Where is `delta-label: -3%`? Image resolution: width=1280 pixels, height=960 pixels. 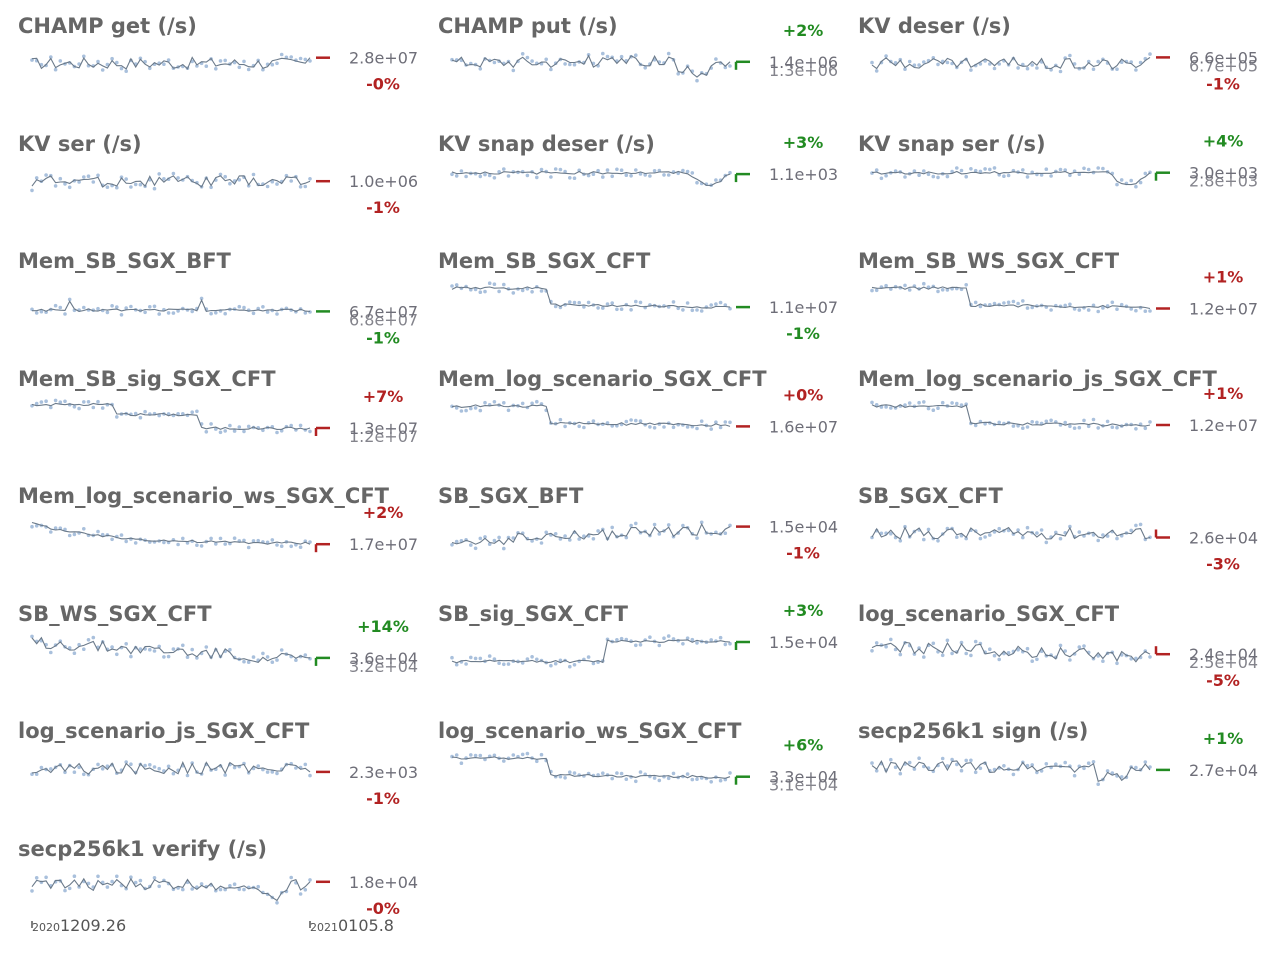
delta-label: -3% is located at coordinates (1223, 564).